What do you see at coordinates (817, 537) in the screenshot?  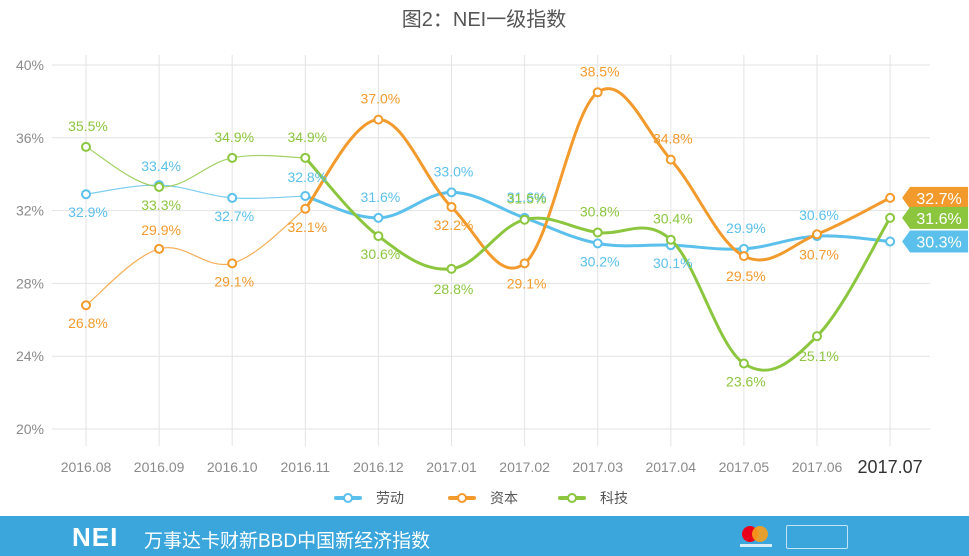 I see `caixin-insight-logo-icon` at bounding box center [817, 537].